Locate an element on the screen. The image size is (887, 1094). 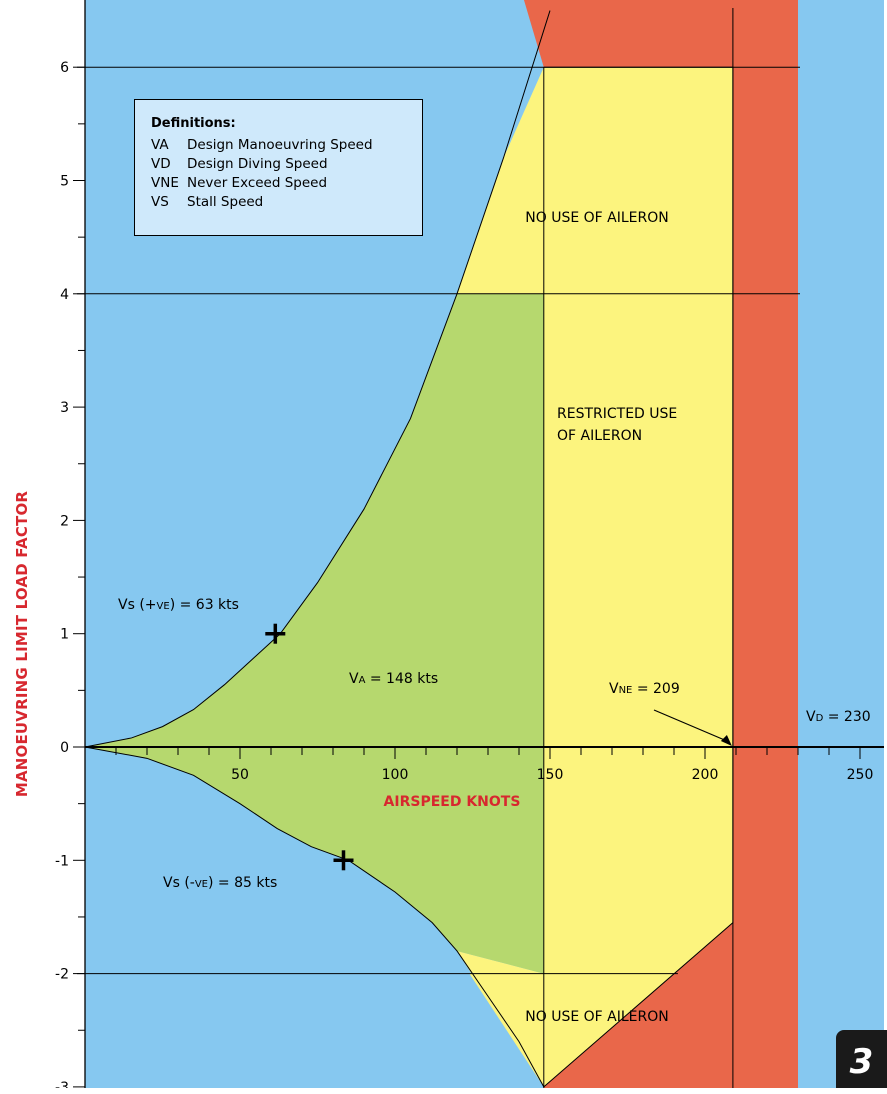
region-label-restricted: RESTRICTED USE is located at coordinates (617, 414).